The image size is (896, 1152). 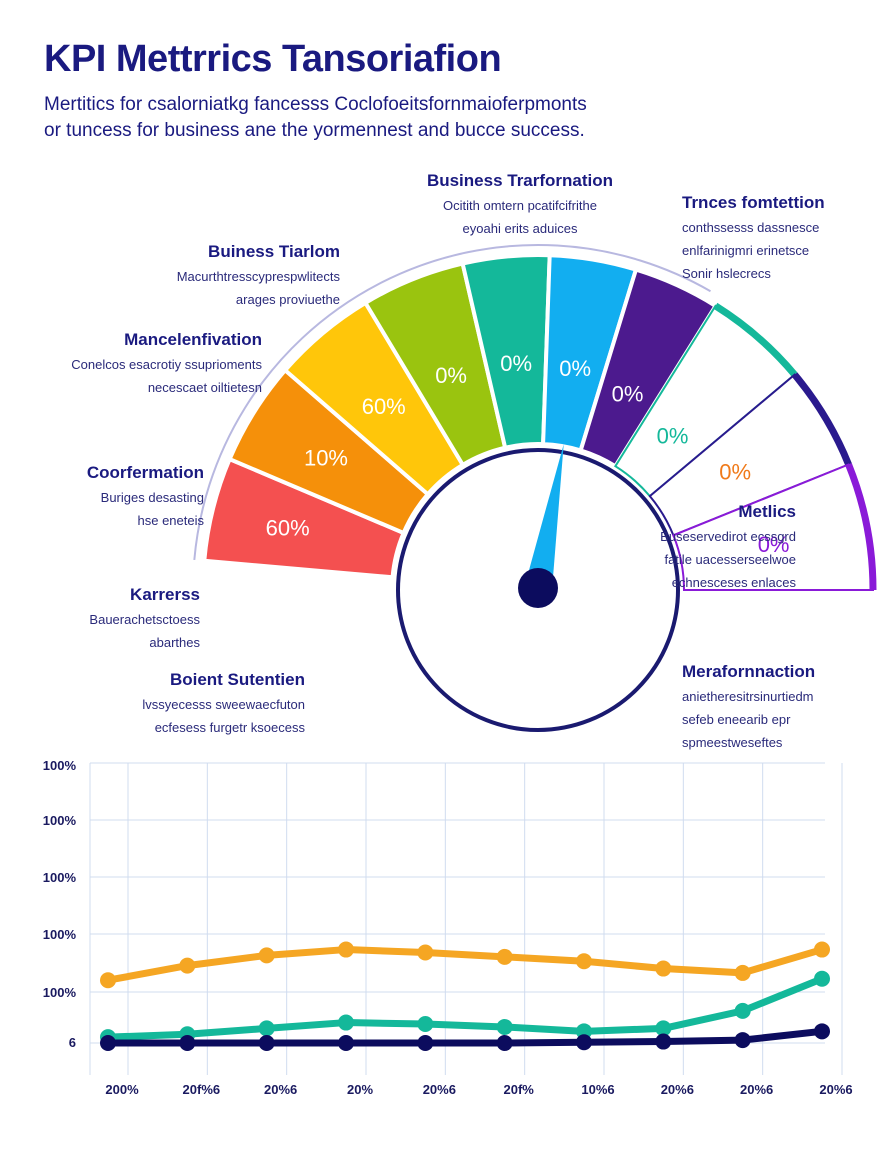 I want to click on callout-title: Coorfermation, so click(x=145, y=472).